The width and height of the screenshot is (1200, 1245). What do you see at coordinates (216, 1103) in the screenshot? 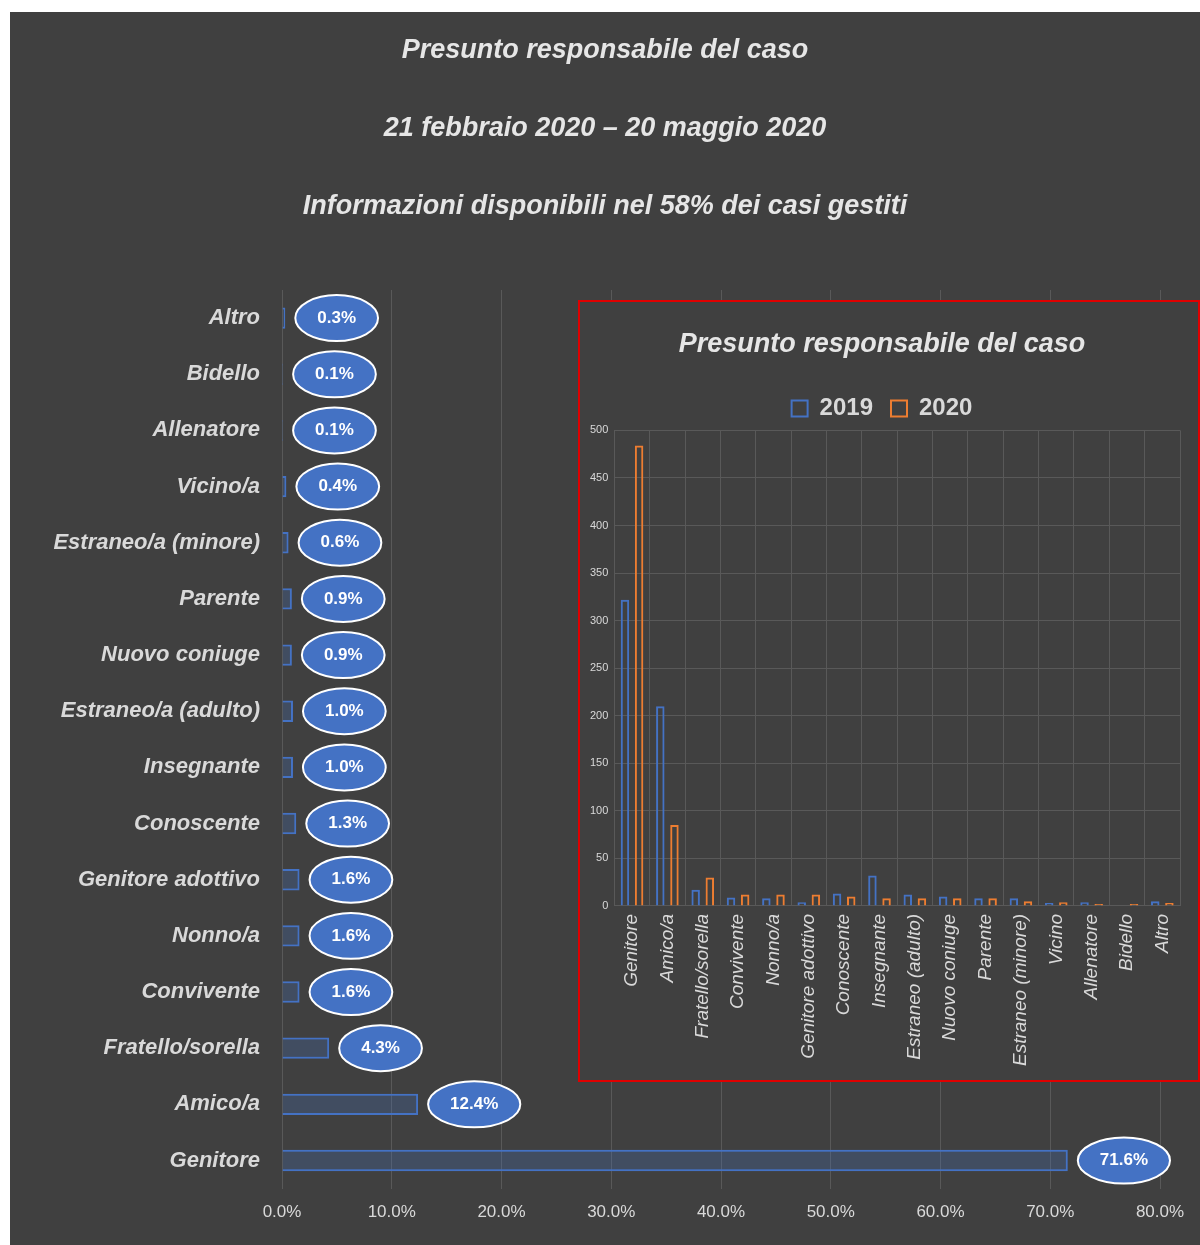
I see `y-tick-label: Amico/a` at bounding box center [216, 1103].